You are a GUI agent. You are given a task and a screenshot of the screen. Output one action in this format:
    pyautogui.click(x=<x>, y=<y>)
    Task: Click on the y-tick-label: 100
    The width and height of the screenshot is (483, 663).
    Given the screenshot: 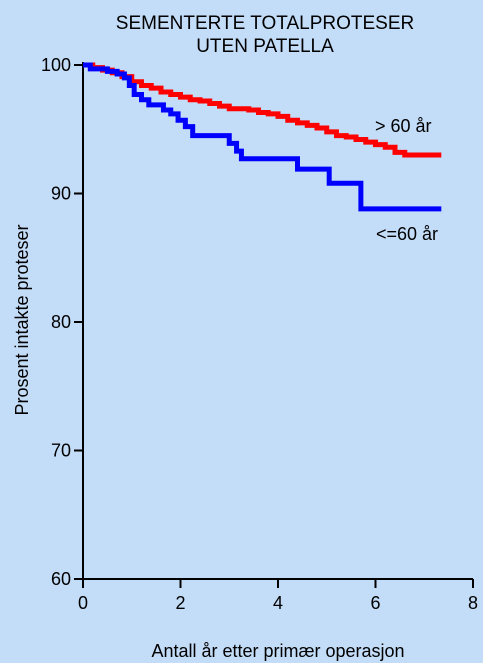 What is the action you would take?
    pyautogui.click(x=56, y=65)
    